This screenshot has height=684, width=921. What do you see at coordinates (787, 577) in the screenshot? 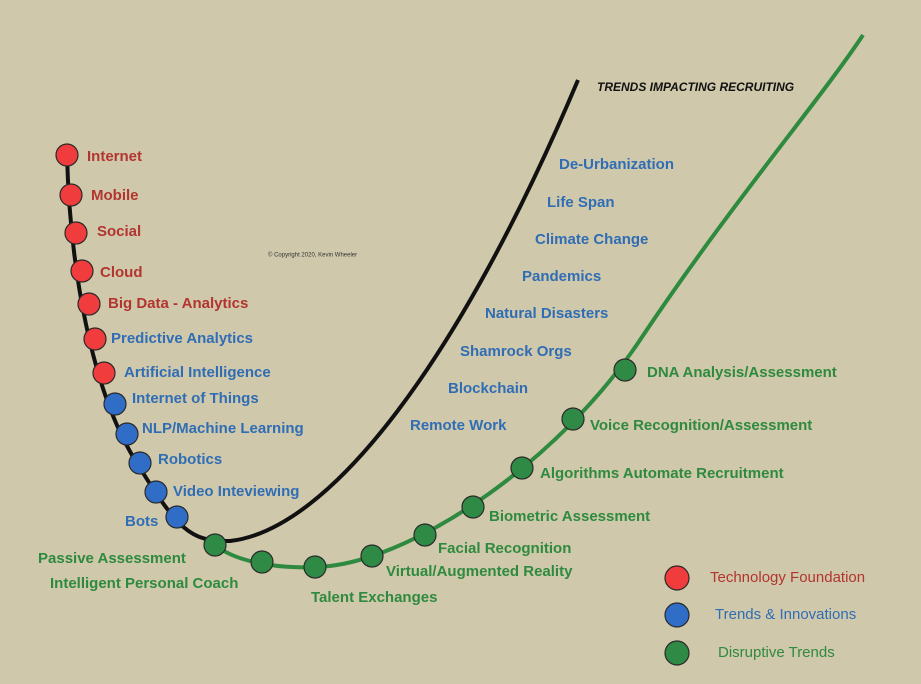
I see `legend-label: Technology Foundation` at bounding box center [787, 577].